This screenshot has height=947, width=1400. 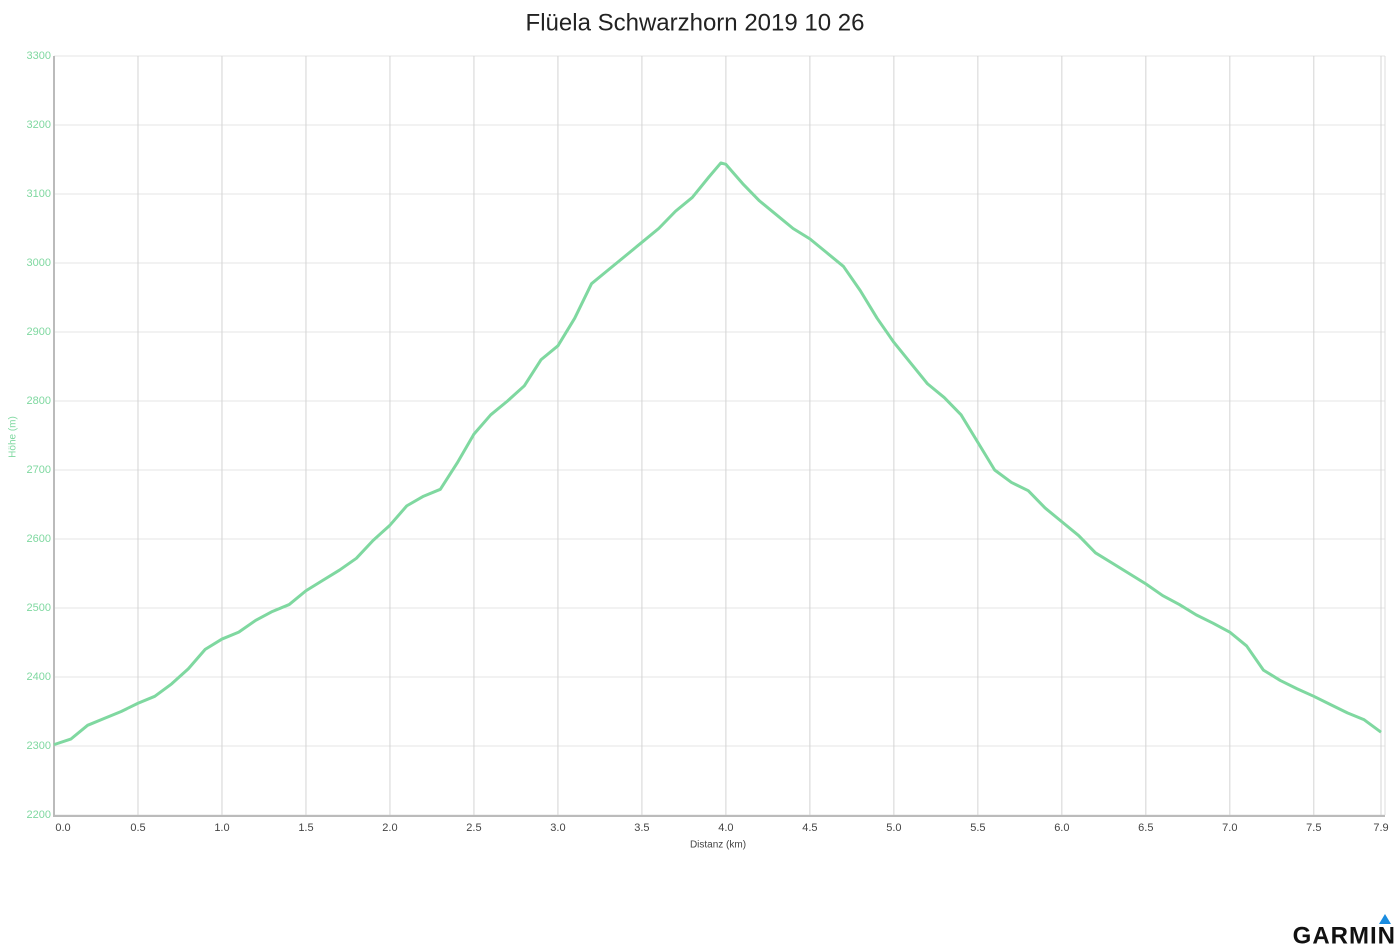 I want to click on logo-mark, so click(x=1385, y=919).